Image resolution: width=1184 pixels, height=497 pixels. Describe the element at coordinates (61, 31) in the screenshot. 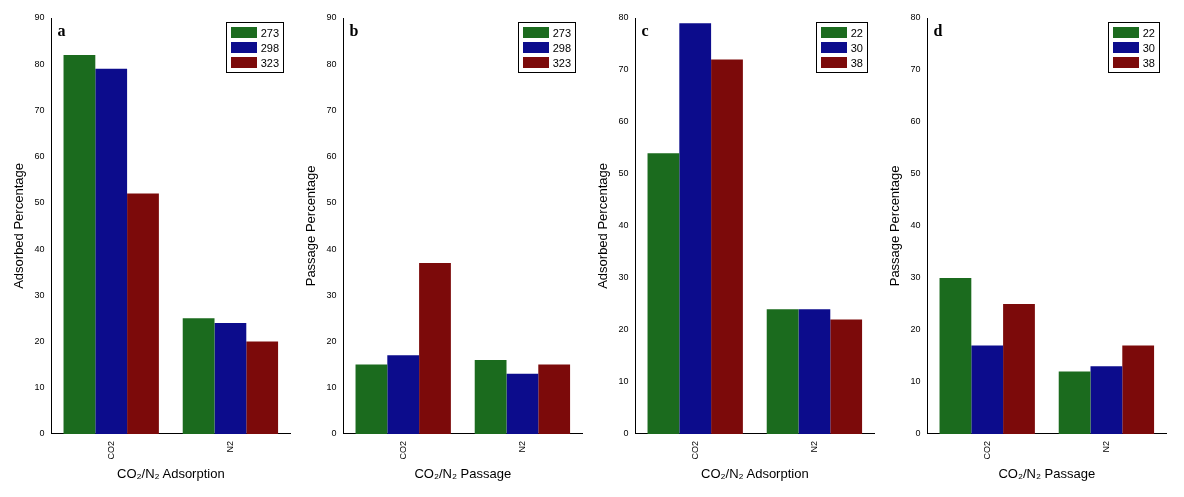

I see `annotation: a` at that location.